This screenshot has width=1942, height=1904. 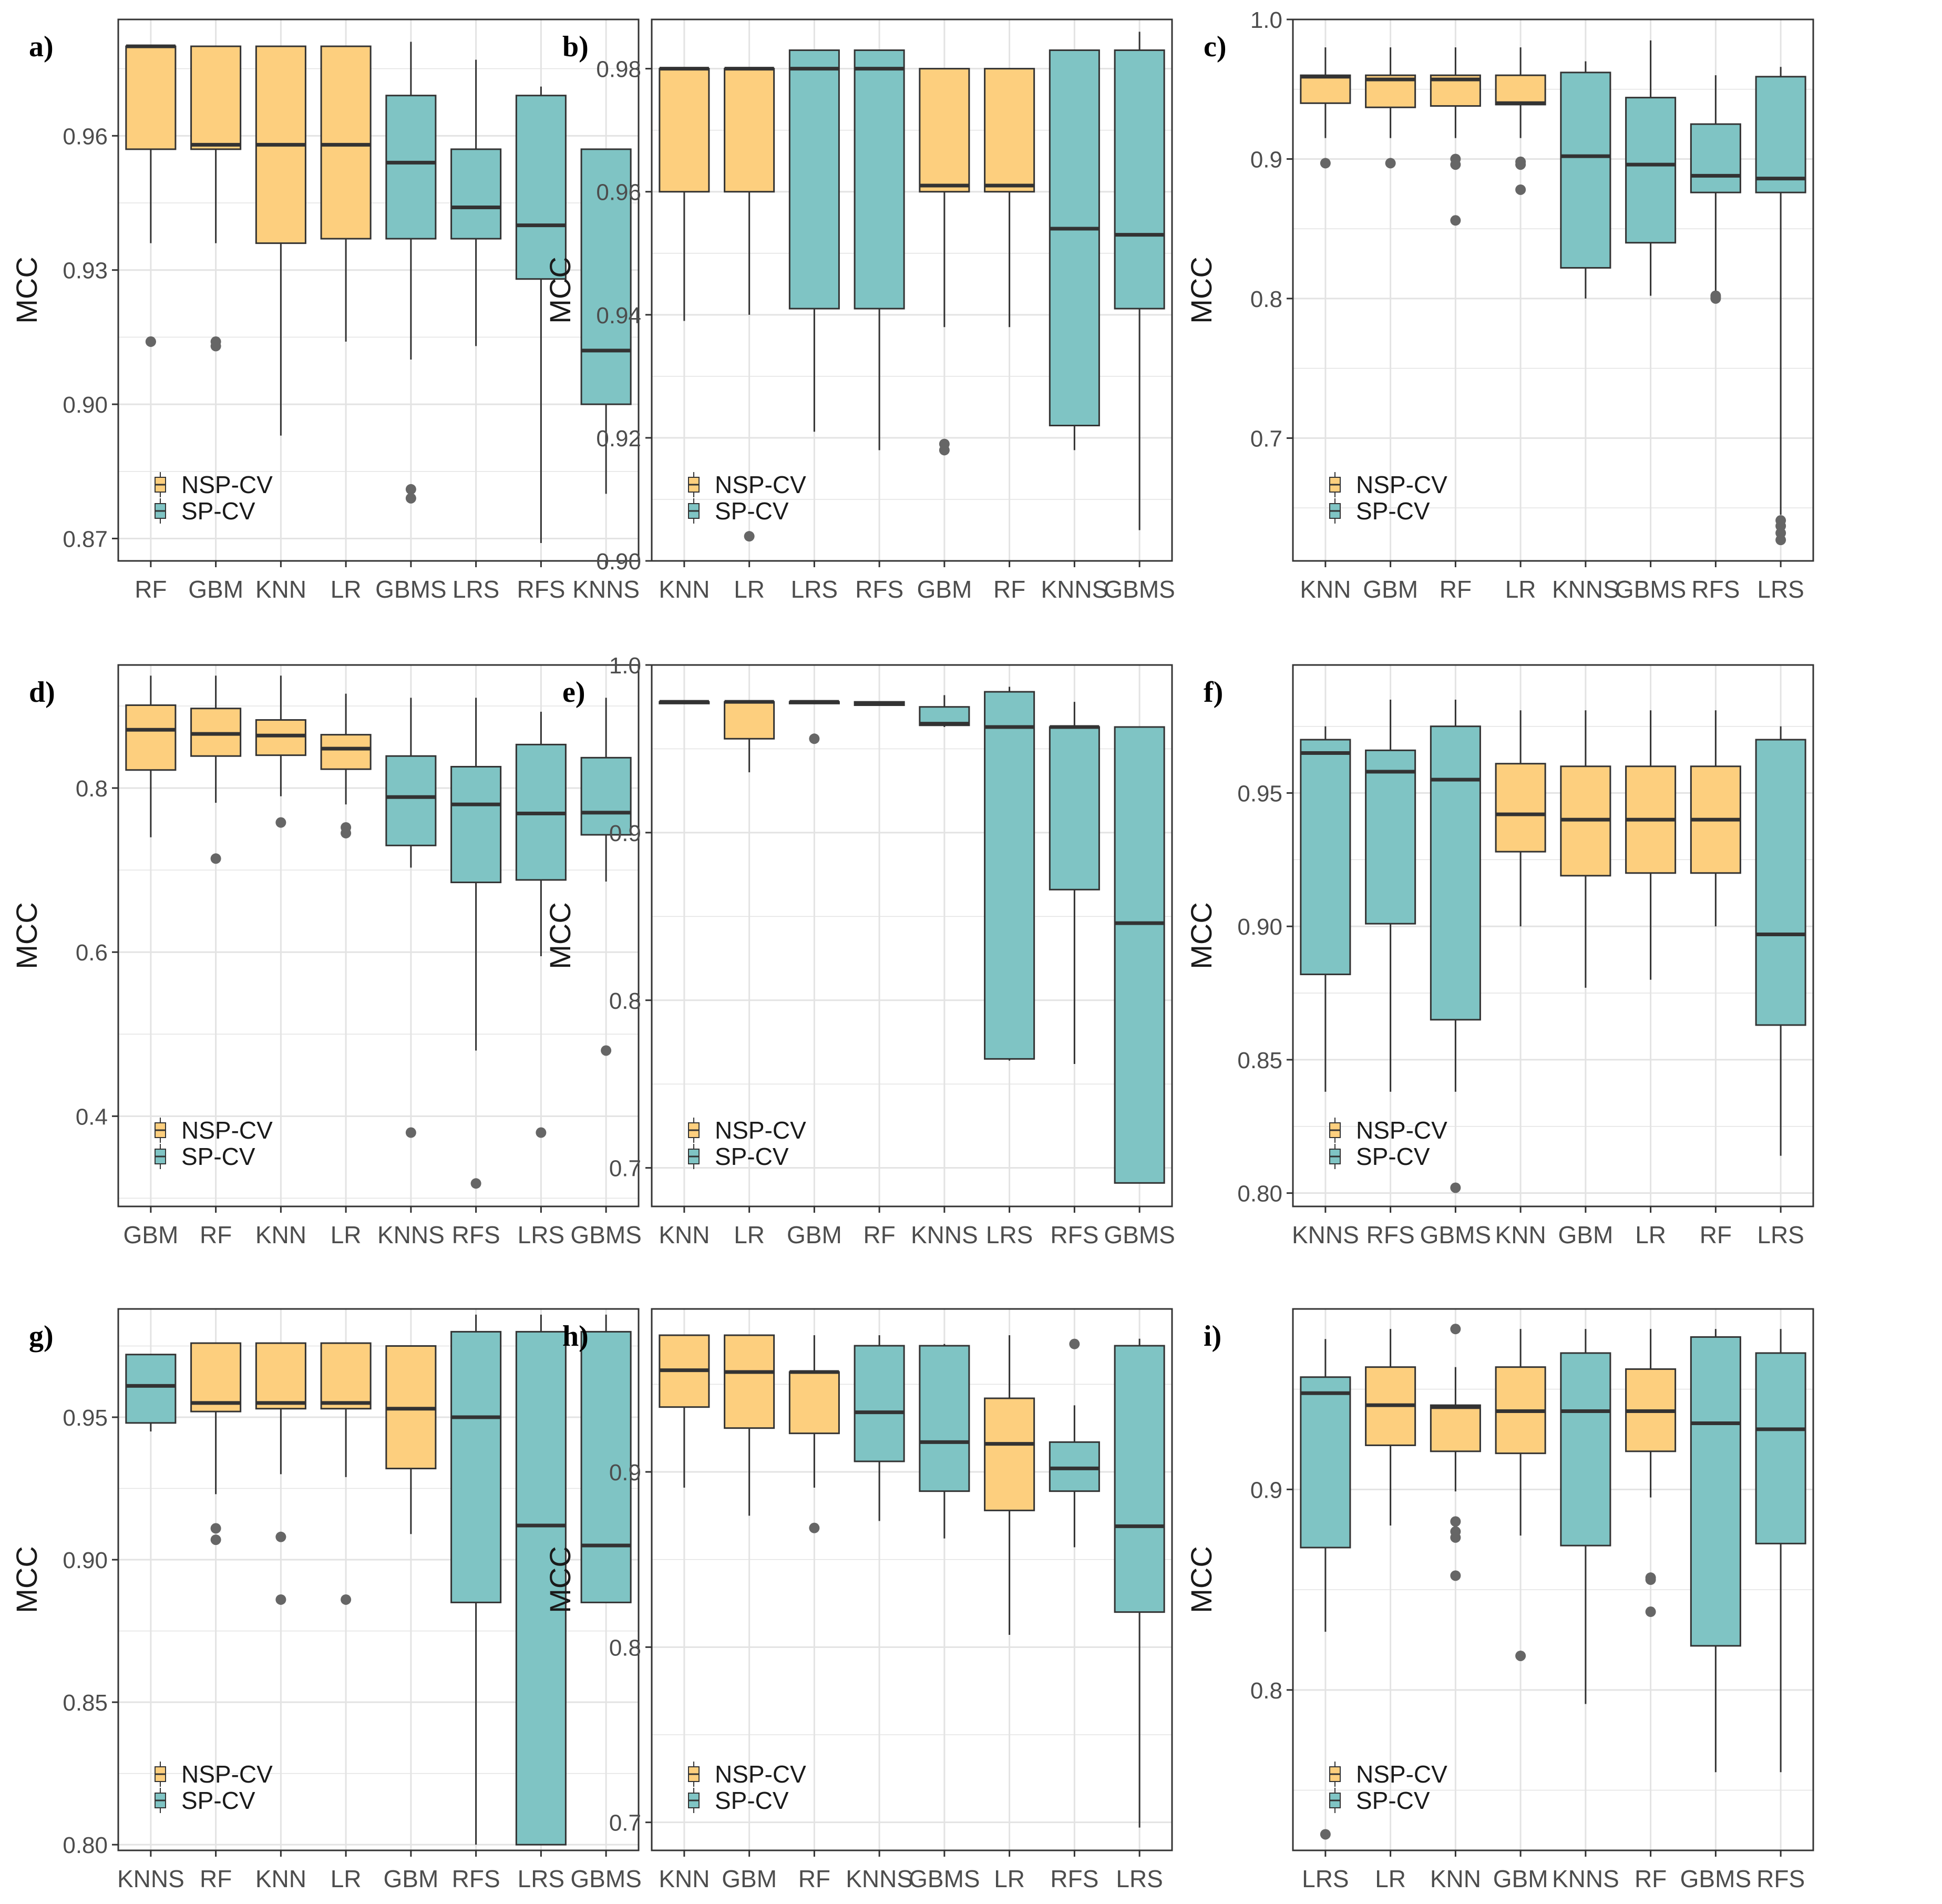 What do you see at coordinates (625, 1473) in the screenshot?
I see `y-tick-label: 0.9` at bounding box center [625, 1473].